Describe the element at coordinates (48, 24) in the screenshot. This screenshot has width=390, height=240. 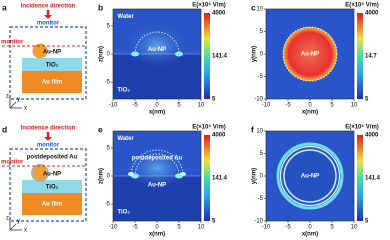
I see `monitor-label: monitor` at that location.